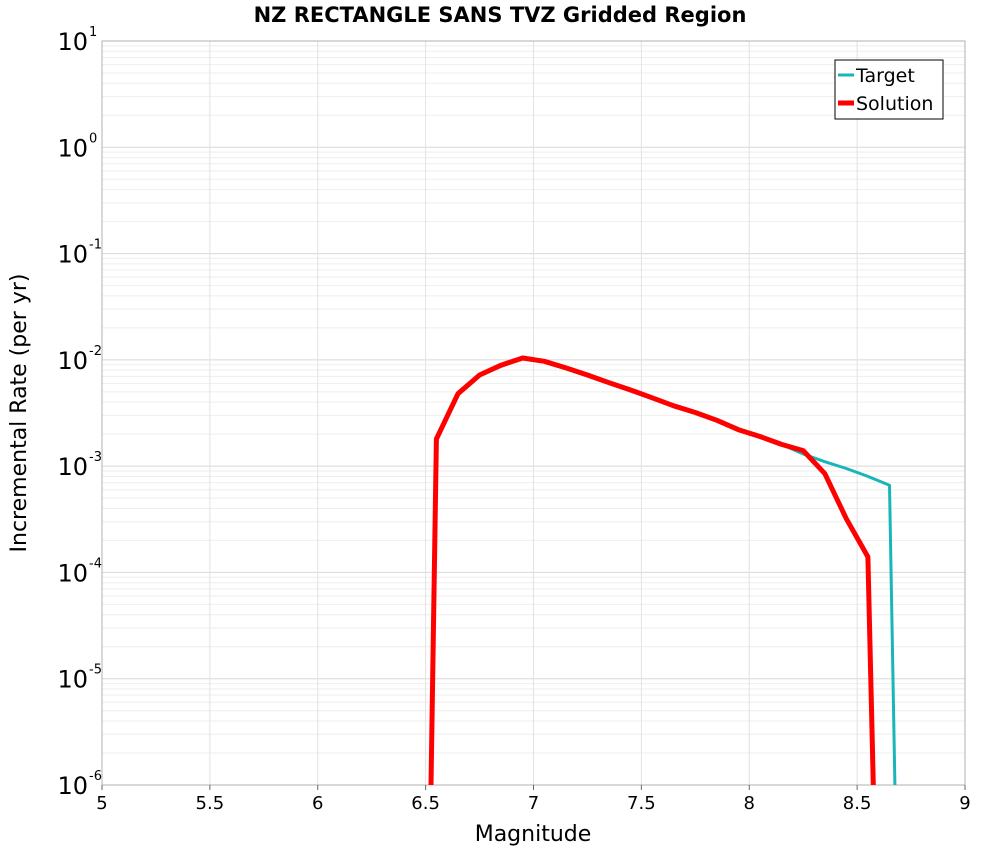 The image size is (1000, 850). What do you see at coordinates (894, 104) in the screenshot?
I see `legend-label-solution: Solution` at bounding box center [894, 104].